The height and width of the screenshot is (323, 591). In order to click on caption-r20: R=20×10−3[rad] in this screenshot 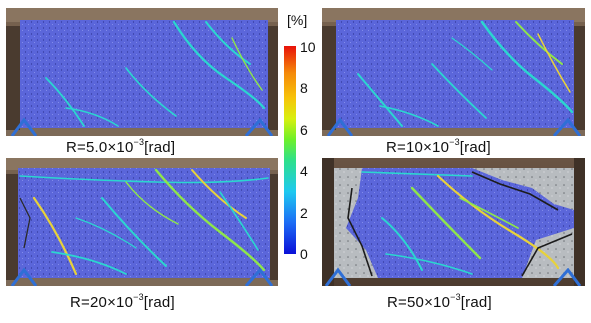, I will do `click(122, 301)`.